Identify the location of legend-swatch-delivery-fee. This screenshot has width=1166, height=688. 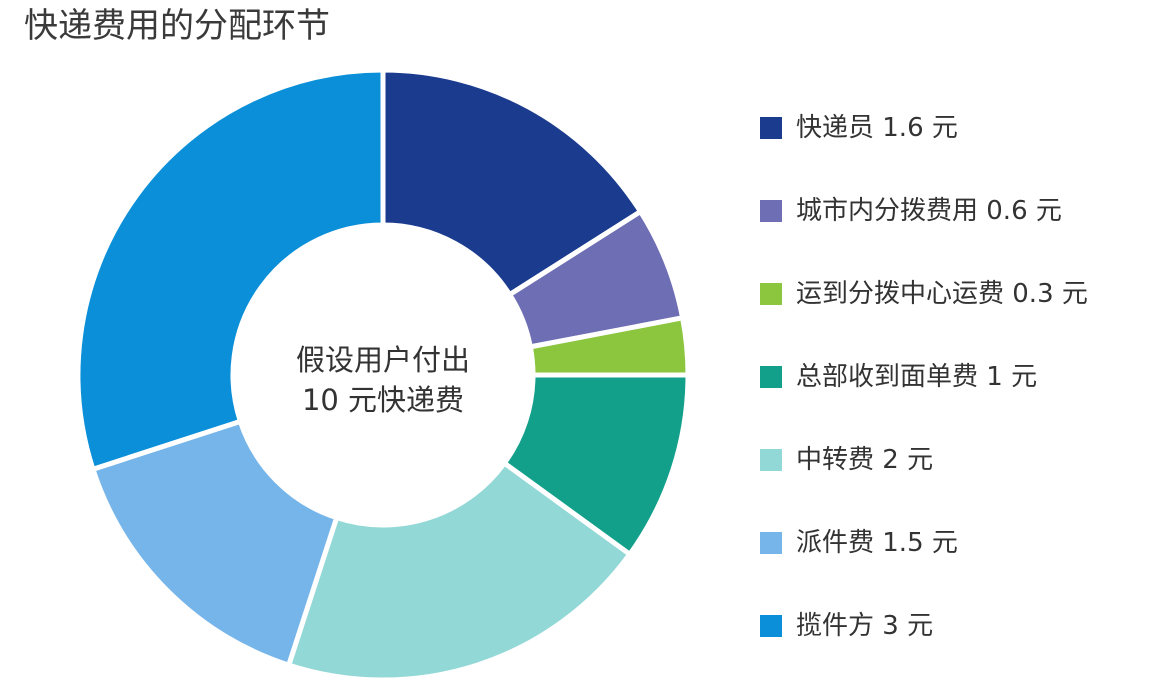
(771, 543).